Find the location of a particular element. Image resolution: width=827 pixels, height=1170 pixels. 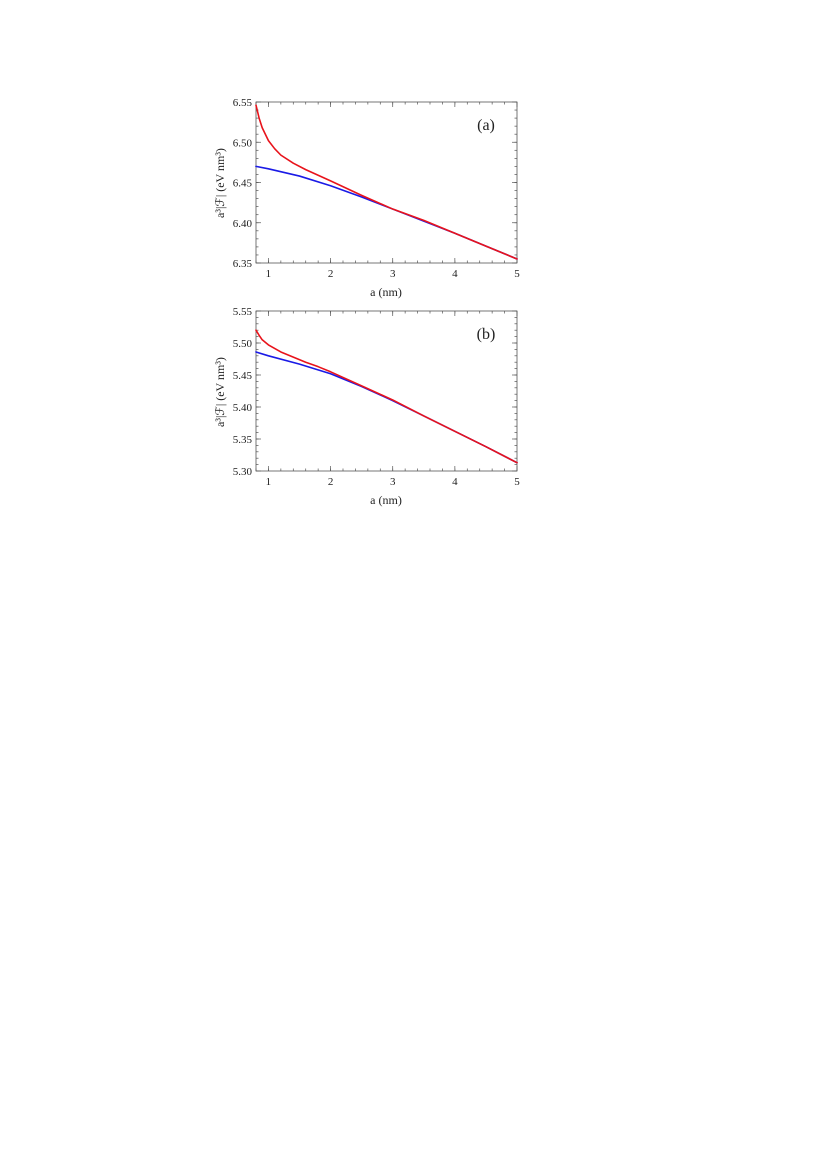

y-tick-label: 6.35 is located at coordinates (243, 264).